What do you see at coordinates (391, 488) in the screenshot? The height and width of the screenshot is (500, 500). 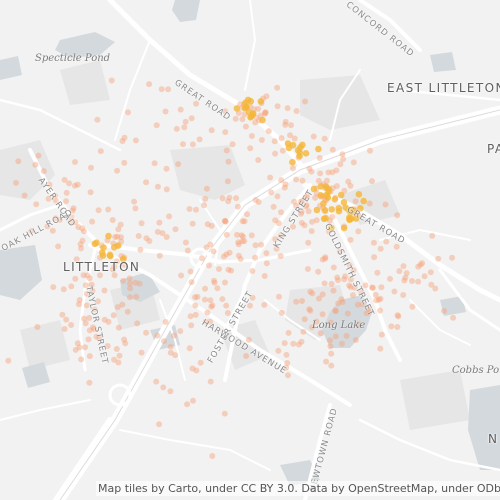 I see `attribution-osm-link: OpenStreetMap` at bounding box center [391, 488].